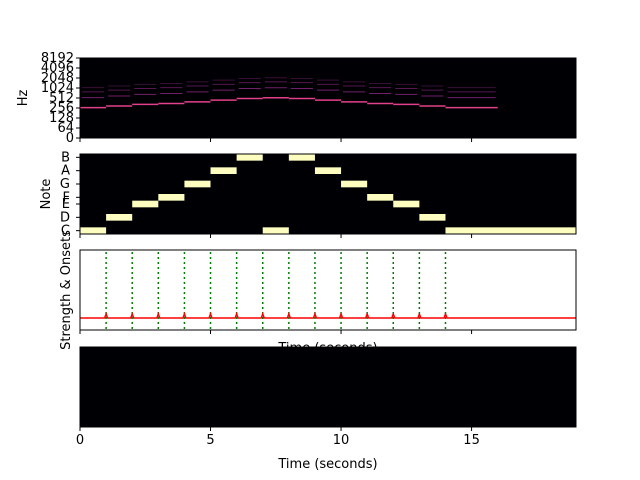  Describe the element at coordinates (65, 217) in the screenshot. I see `chromagram-y-tick-label: D` at that location.